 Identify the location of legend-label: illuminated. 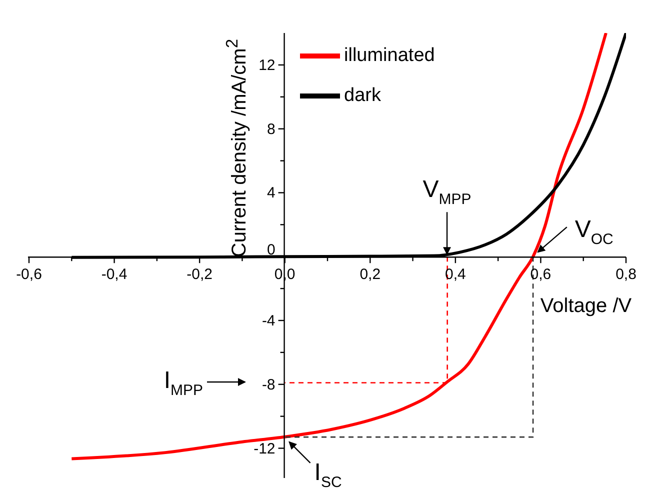
(389, 55).